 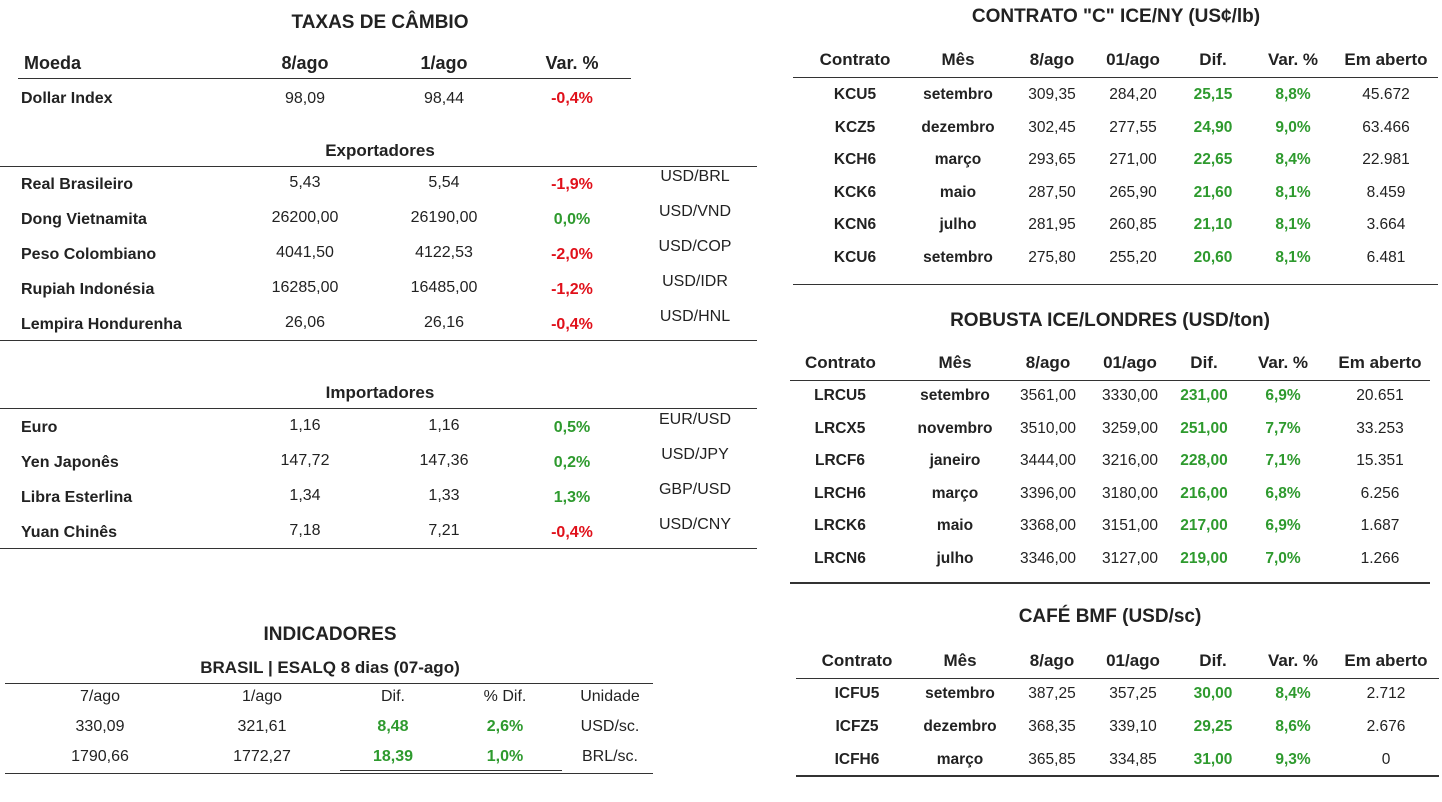 What do you see at coordinates (960, 759) in the screenshot?
I see `bmf-cell: março` at bounding box center [960, 759].